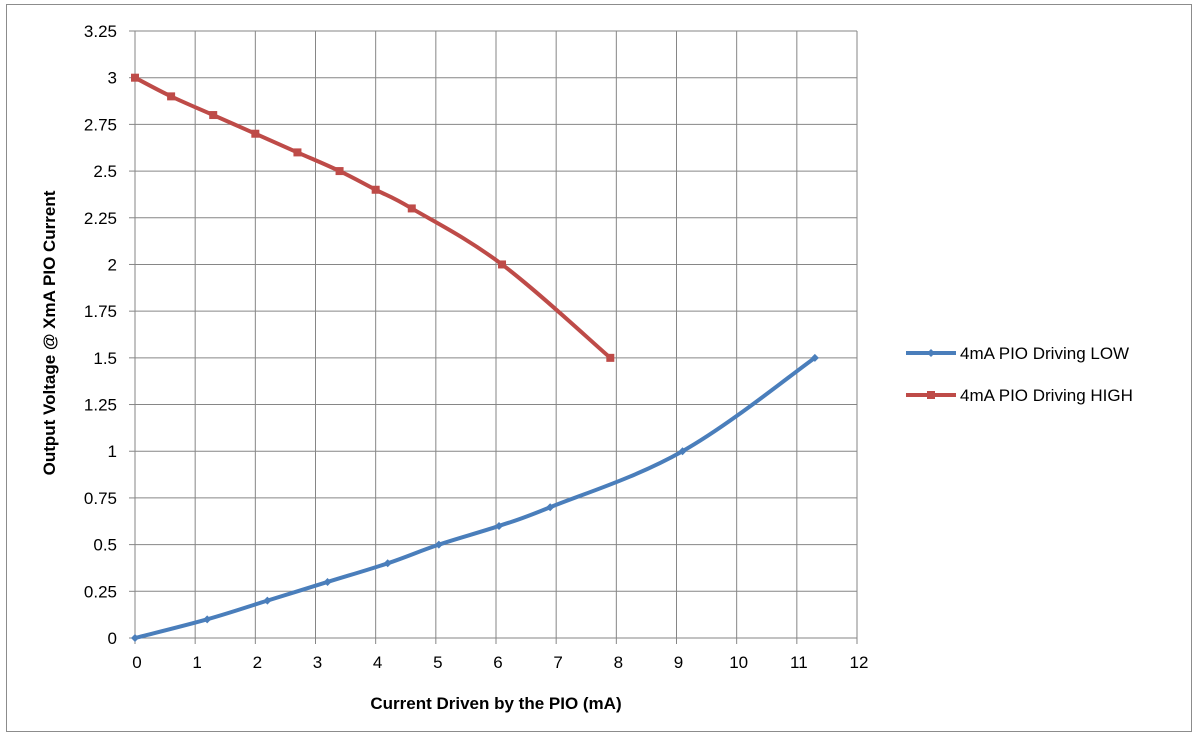  Describe the element at coordinates (437, 662) in the screenshot. I see `x-tick-label: 5` at that location.